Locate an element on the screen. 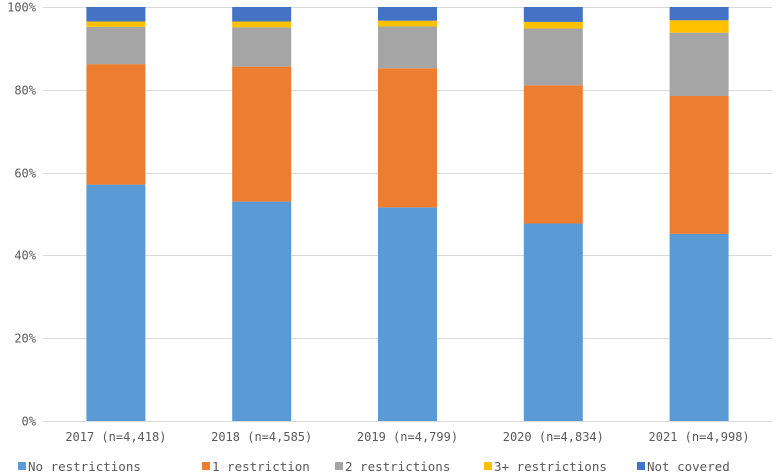  legend-label: 2 restrictions is located at coordinates (397, 466).